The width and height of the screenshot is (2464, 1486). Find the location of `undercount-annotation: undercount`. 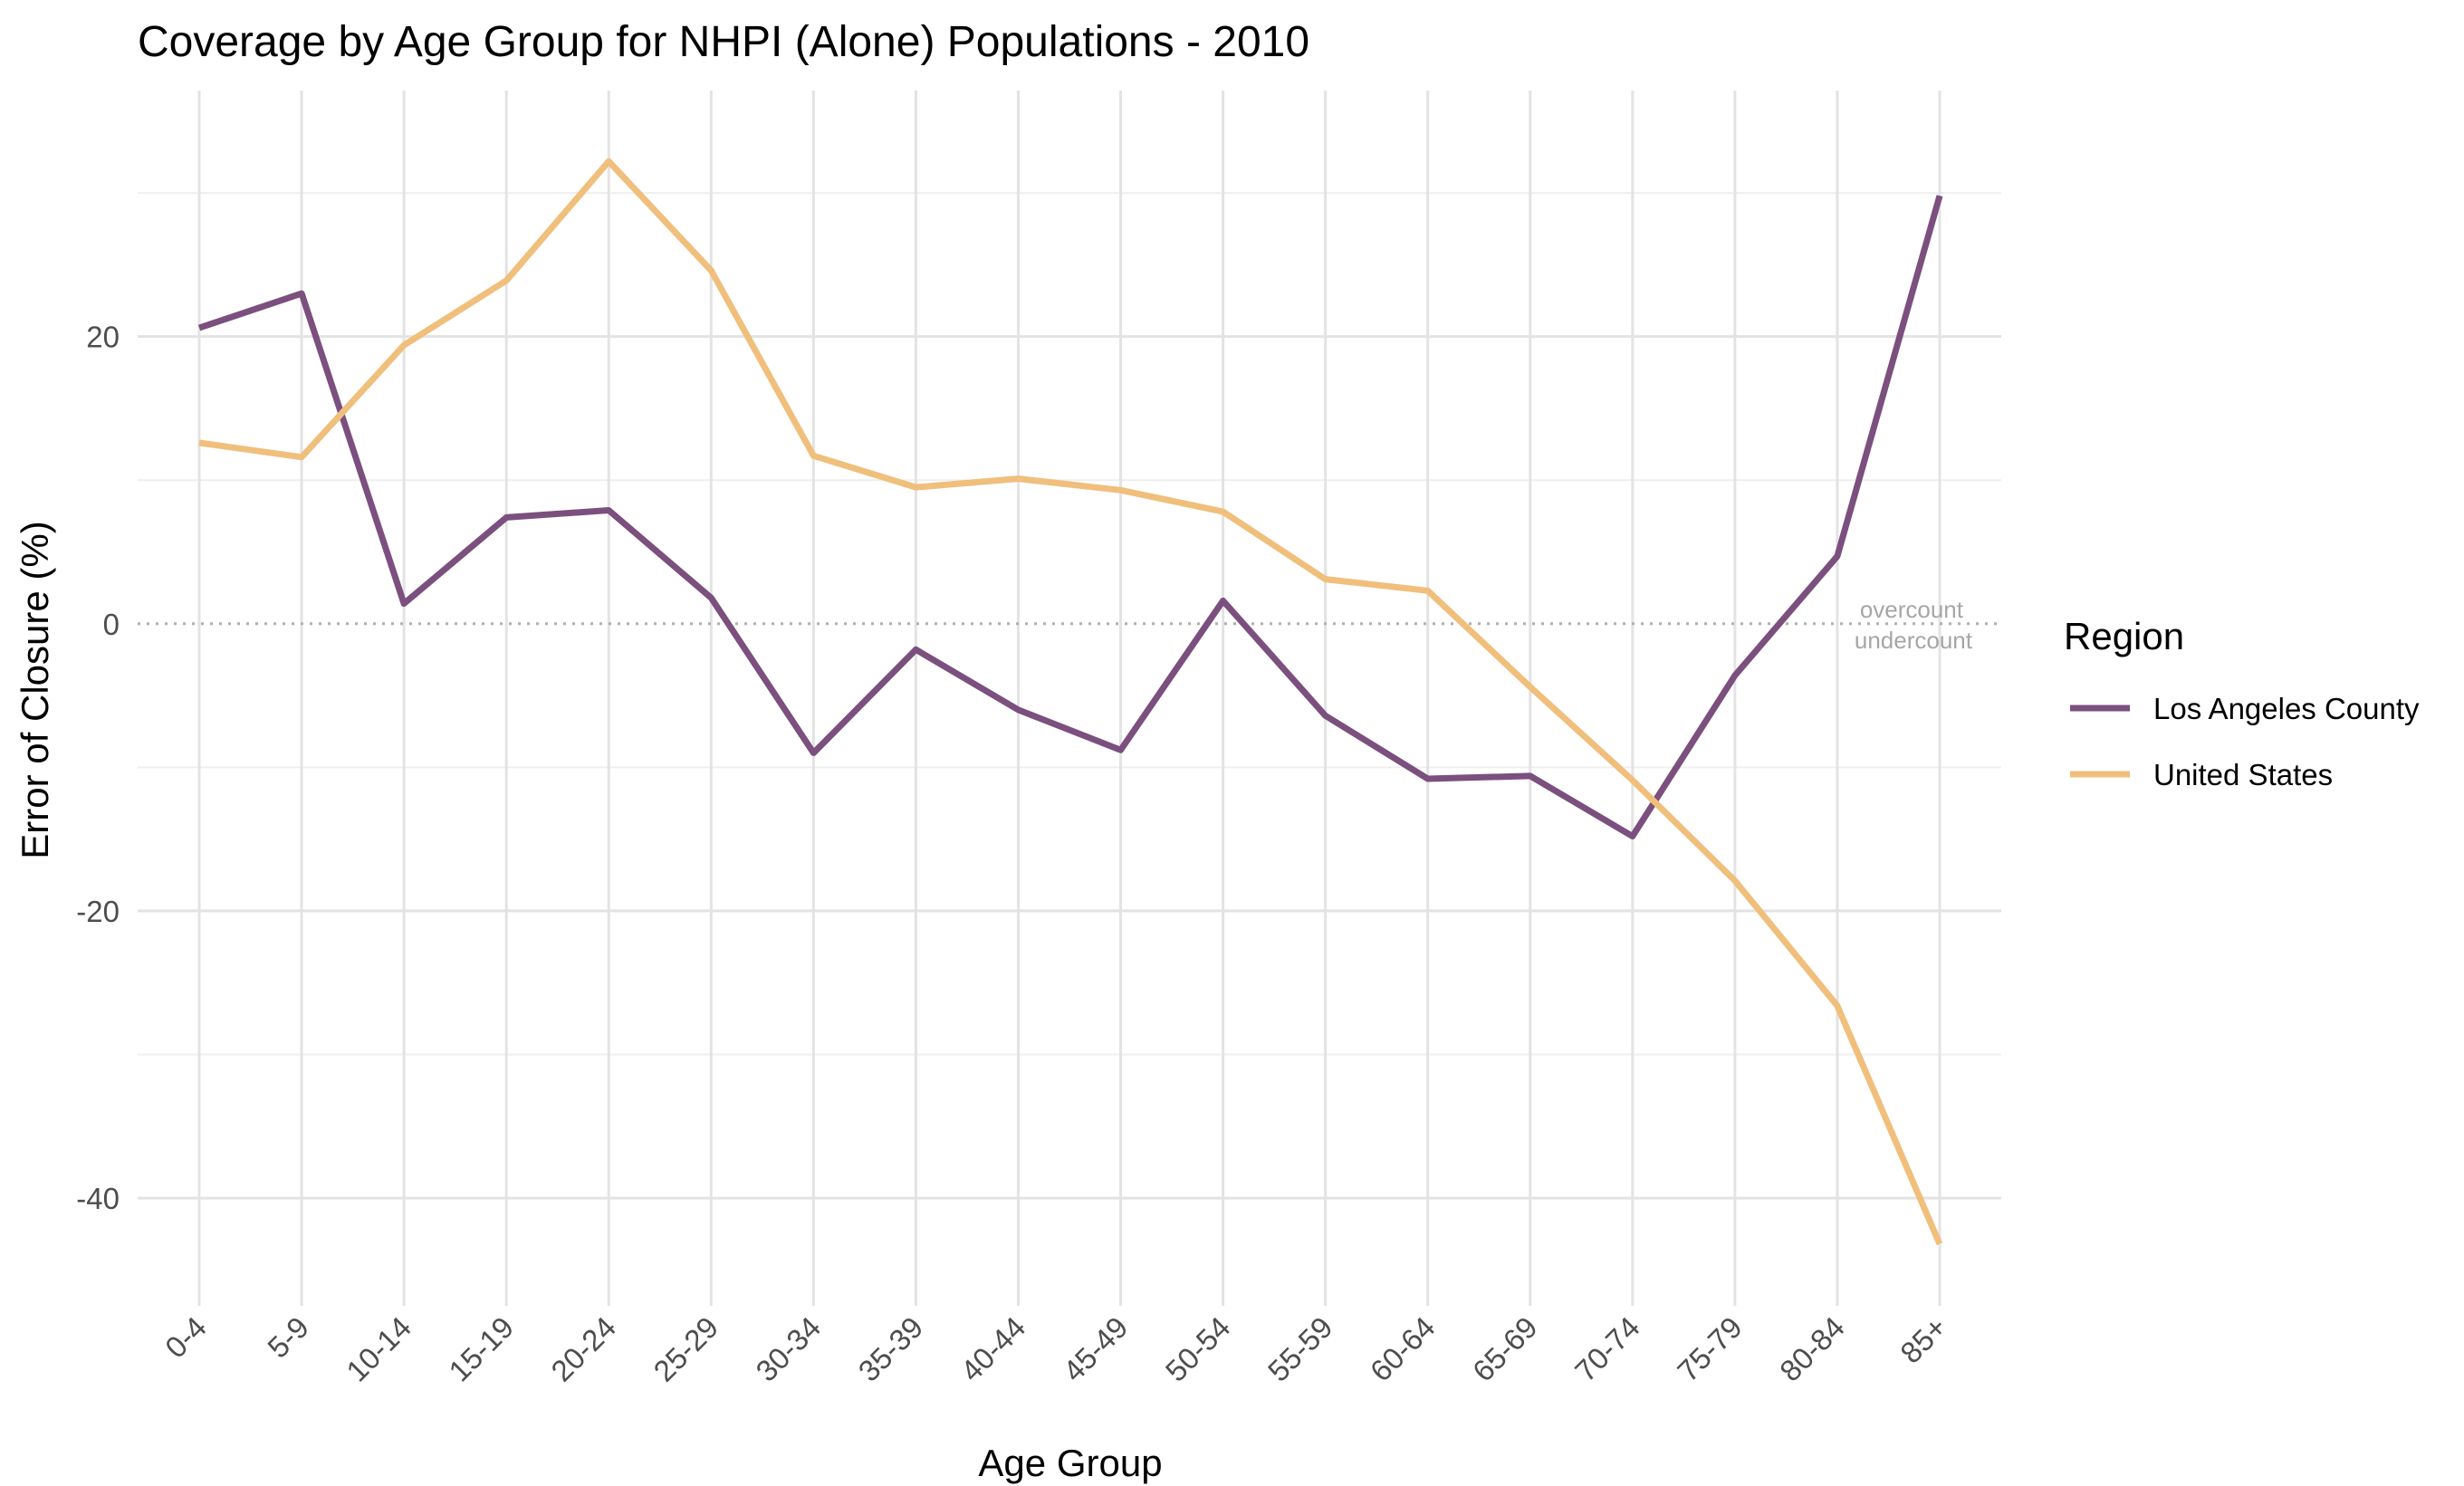

undercount-annotation: undercount is located at coordinates (1914, 640).